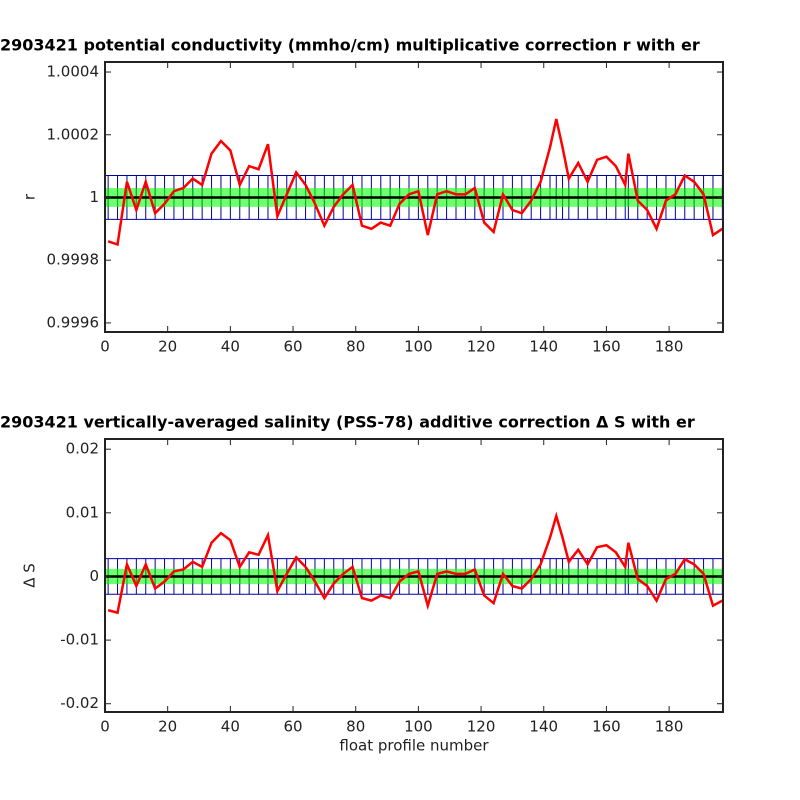  What do you see at coordinates (79, 640) in the screenshot?
I see `y-tick-label: -0.01` at bounding box center [79, 640].